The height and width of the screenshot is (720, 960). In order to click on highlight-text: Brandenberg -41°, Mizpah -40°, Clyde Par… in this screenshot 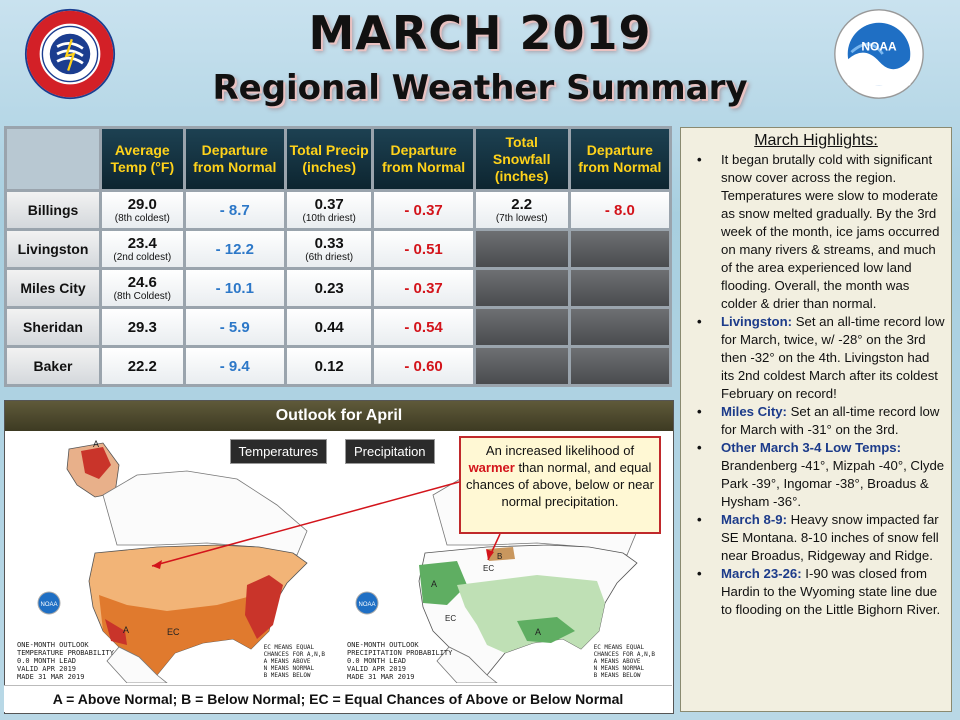, I will do `click(833, 483)`.